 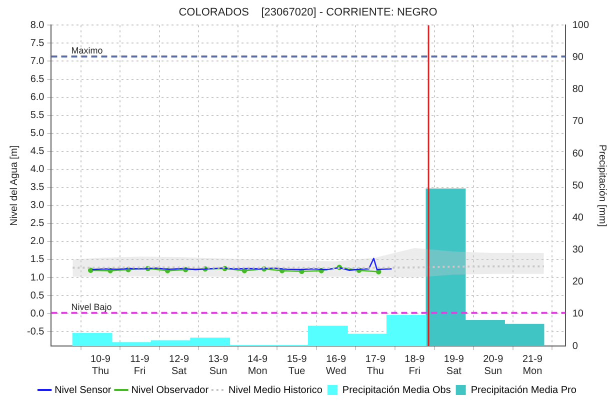 I want to click on y2-axis-title: Precipitación [mm], so click(x=602, y=185).